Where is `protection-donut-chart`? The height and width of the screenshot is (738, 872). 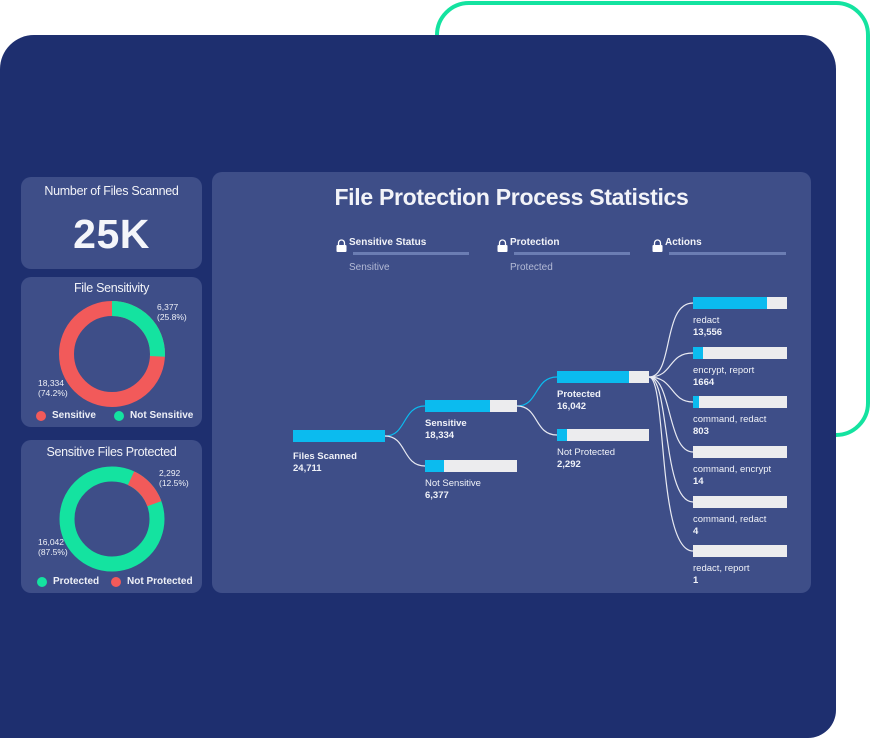 protection-donut-chart is located at coordinates (112, 519).